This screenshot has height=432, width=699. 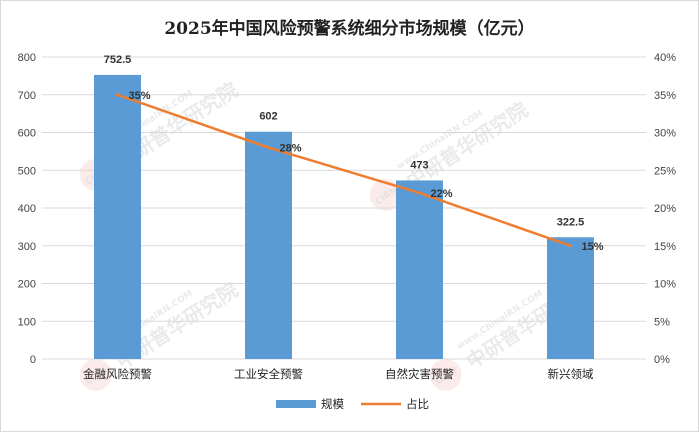 What do you see at coordinates (665, 58) in the screenshot?
I see `right-tick-label: 40%` at bounding box center [665, 58].